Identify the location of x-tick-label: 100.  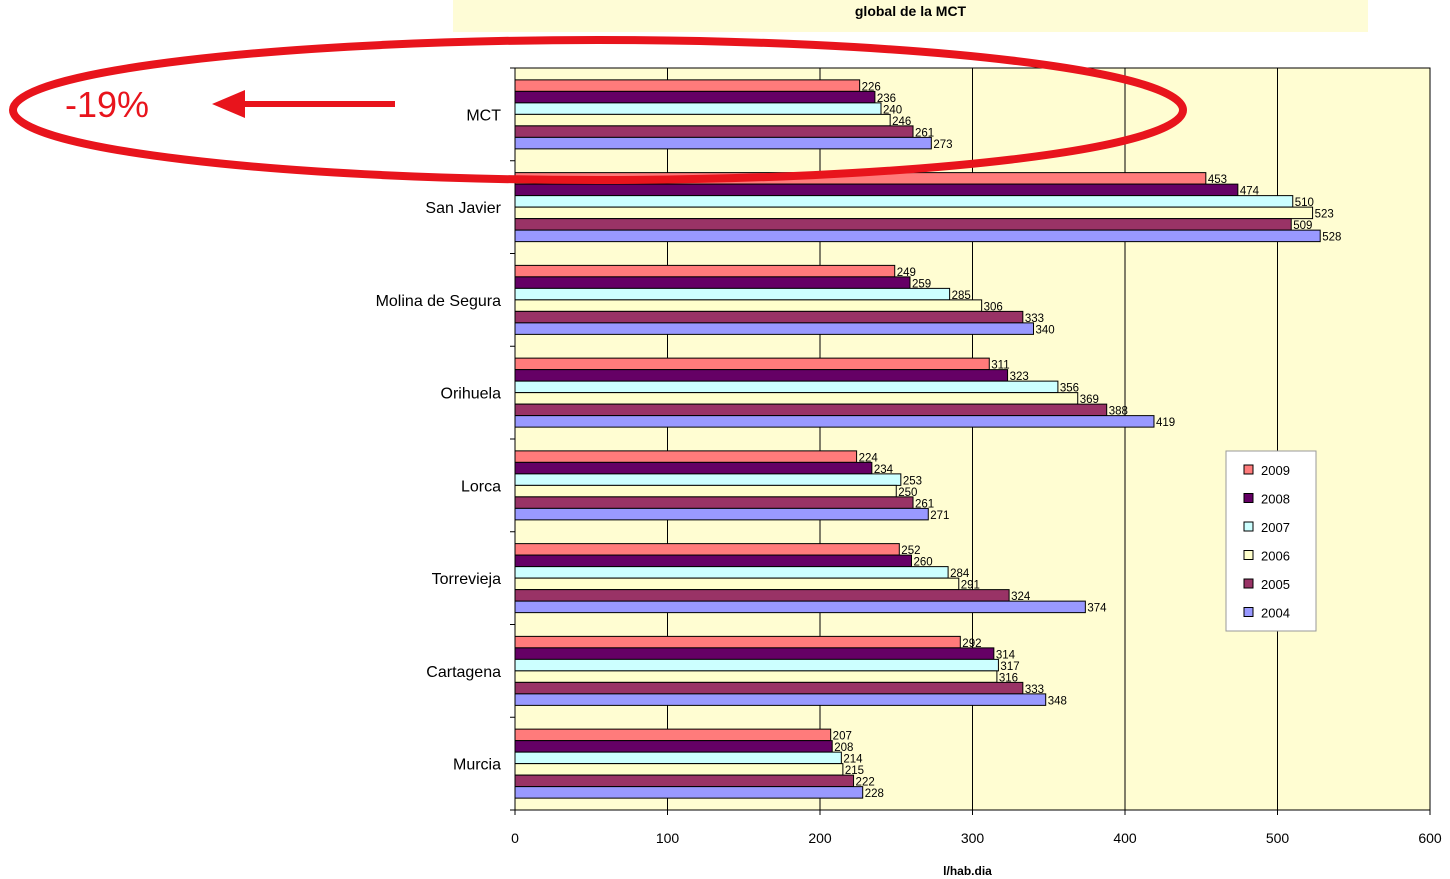
(668, 838).